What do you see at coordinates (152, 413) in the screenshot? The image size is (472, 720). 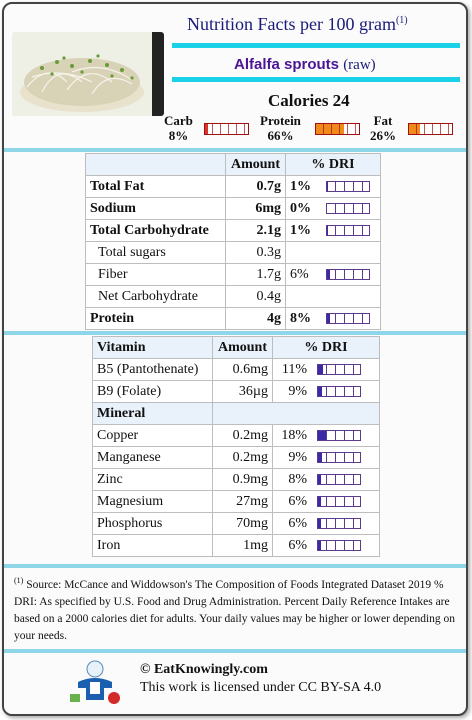 I see `header-mineral: Mineral` at bounding box center [152, 413].